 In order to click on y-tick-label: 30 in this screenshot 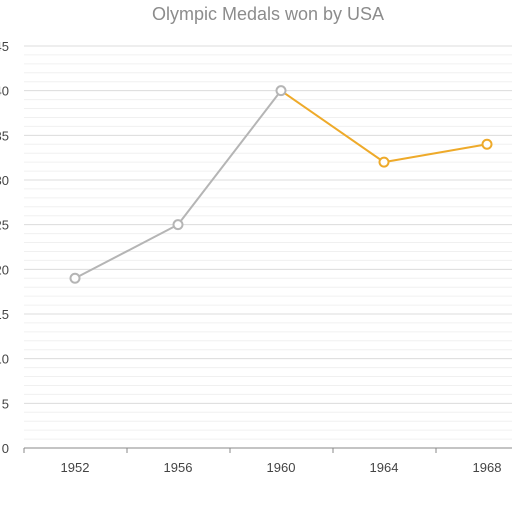, I will do `click(4, 180)`.